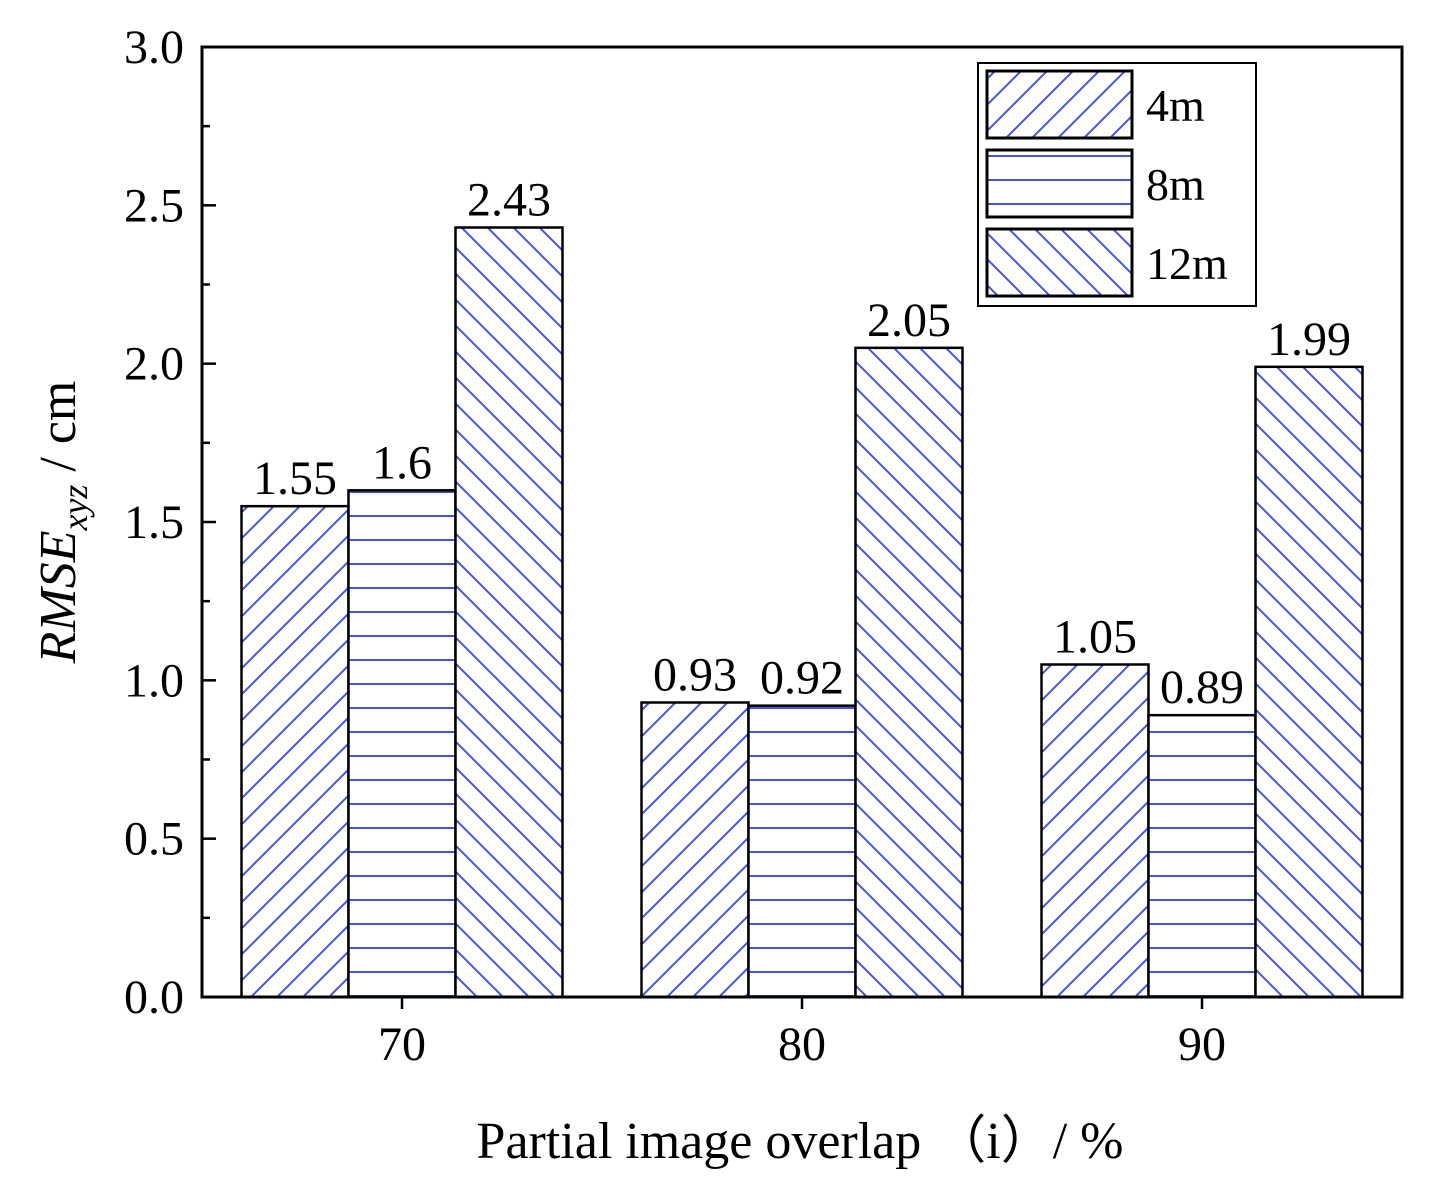 This screenshot has width=1453, height=1204. I want to click on data-label-4m-70: 1.55, so click(295, 478).